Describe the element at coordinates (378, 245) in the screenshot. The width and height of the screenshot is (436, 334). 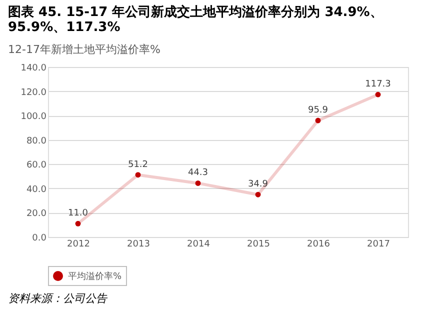
I see `x-tick-label: 2017` at that location.